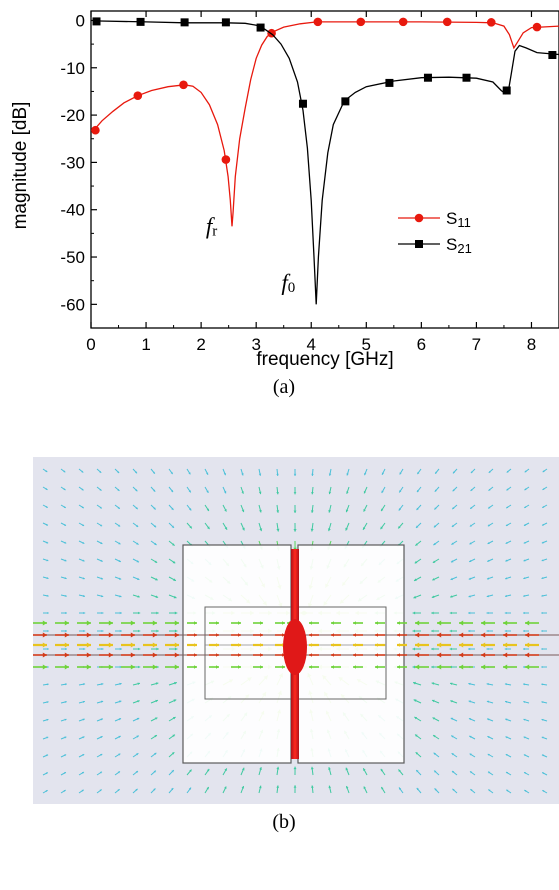 This screenshot has height=890, width=559. Describe the element at coordinates (419, 218) in the screenshot. I see `legend-marker-s11` at that location.